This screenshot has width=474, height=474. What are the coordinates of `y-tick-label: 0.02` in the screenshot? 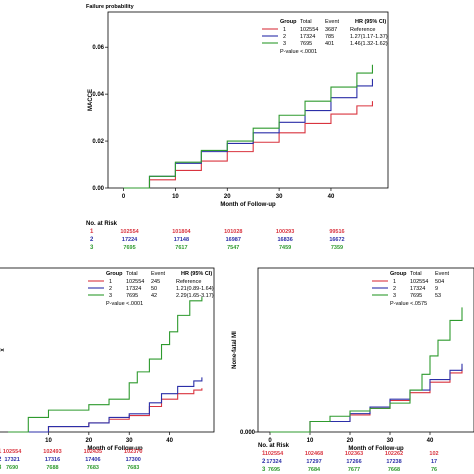 It's located at (98, 142).